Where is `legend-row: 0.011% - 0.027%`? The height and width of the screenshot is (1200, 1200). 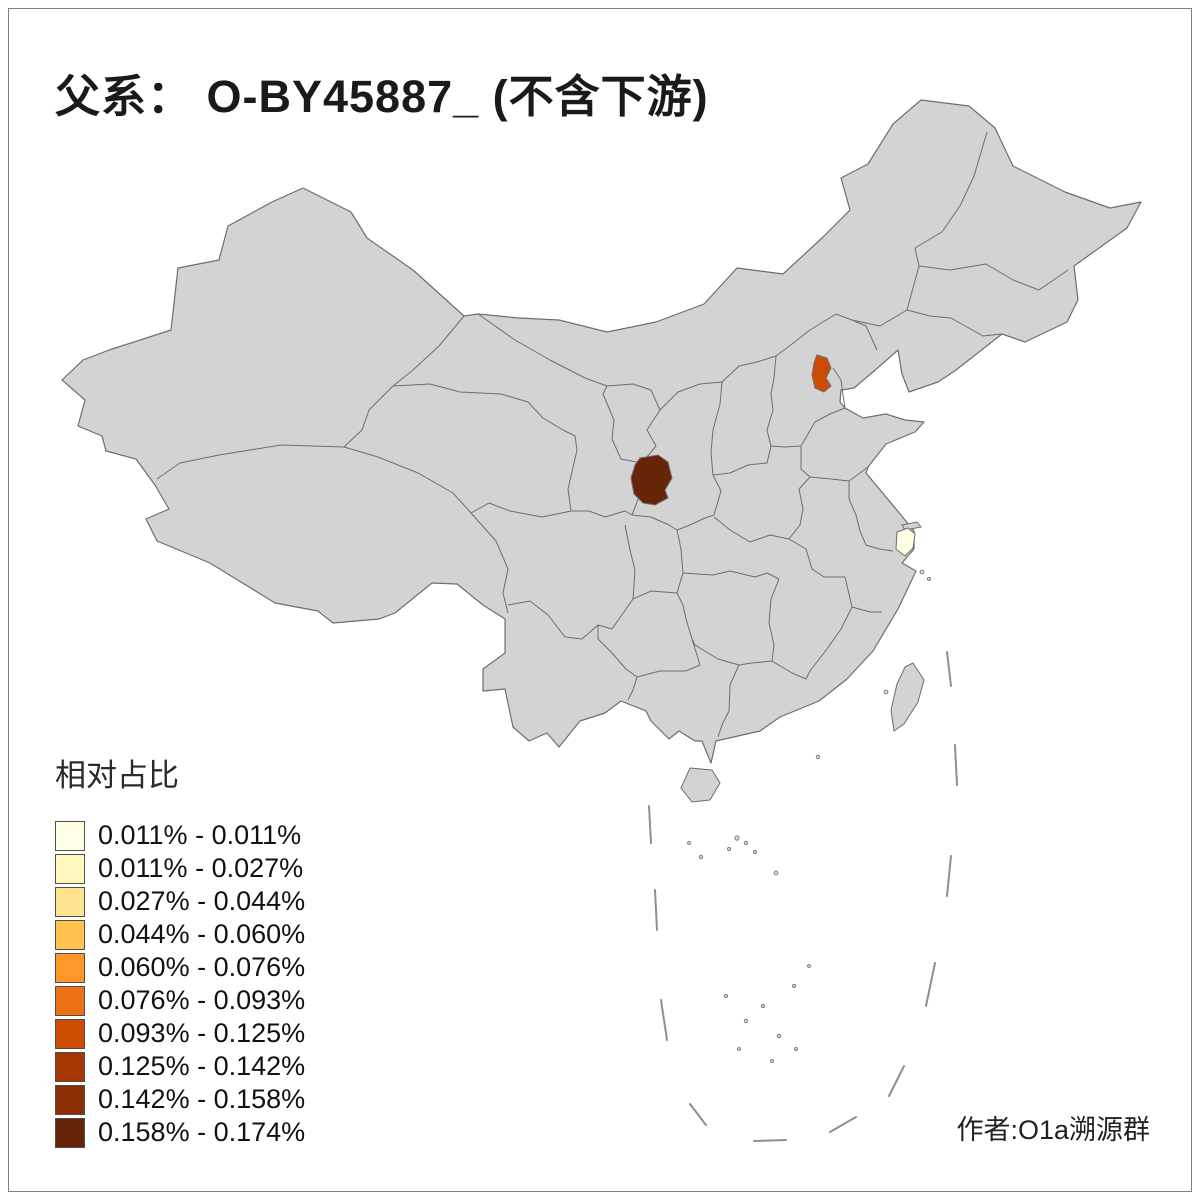 legend-row: 0.011% - 0.027% is located at coordinates (180, 868).